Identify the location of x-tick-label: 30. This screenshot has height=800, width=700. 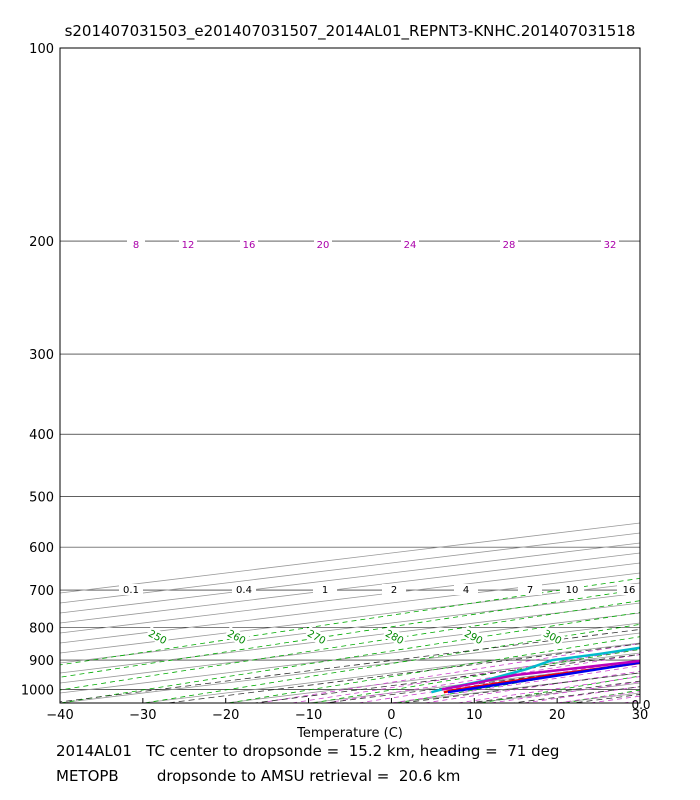
(640, 715).